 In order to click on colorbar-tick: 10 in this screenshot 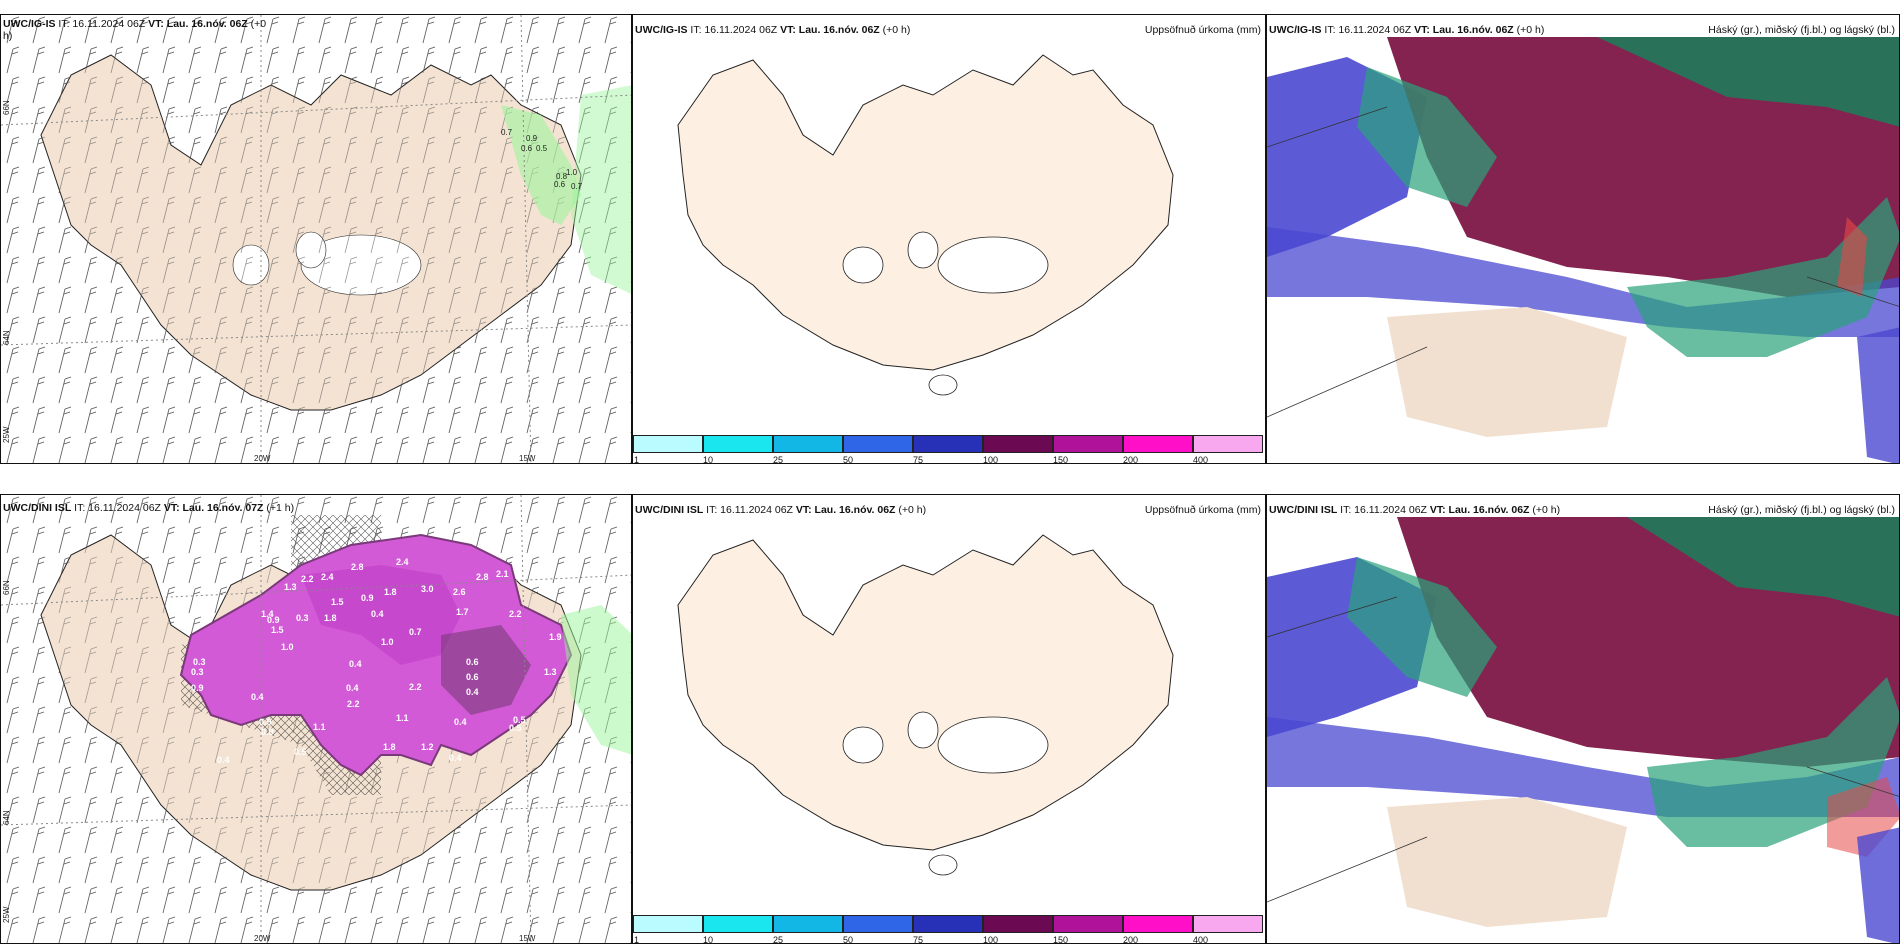, I will do `click(708, 459)`.